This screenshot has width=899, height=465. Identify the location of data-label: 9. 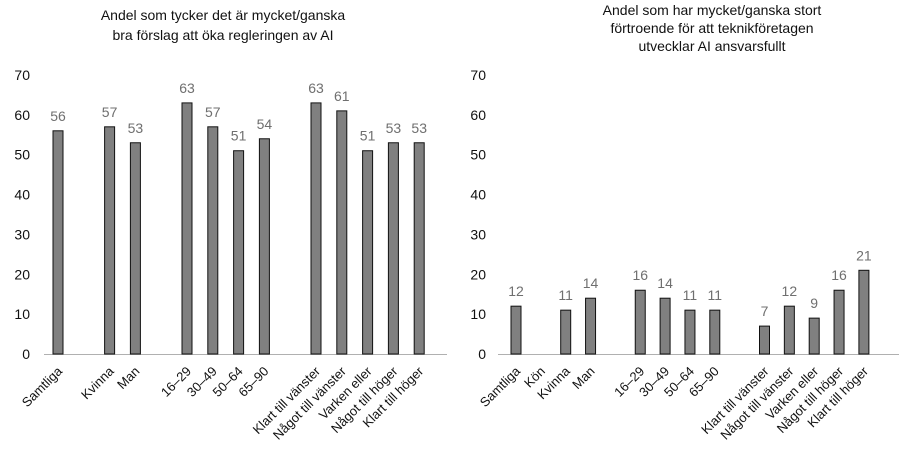
(814, 303).